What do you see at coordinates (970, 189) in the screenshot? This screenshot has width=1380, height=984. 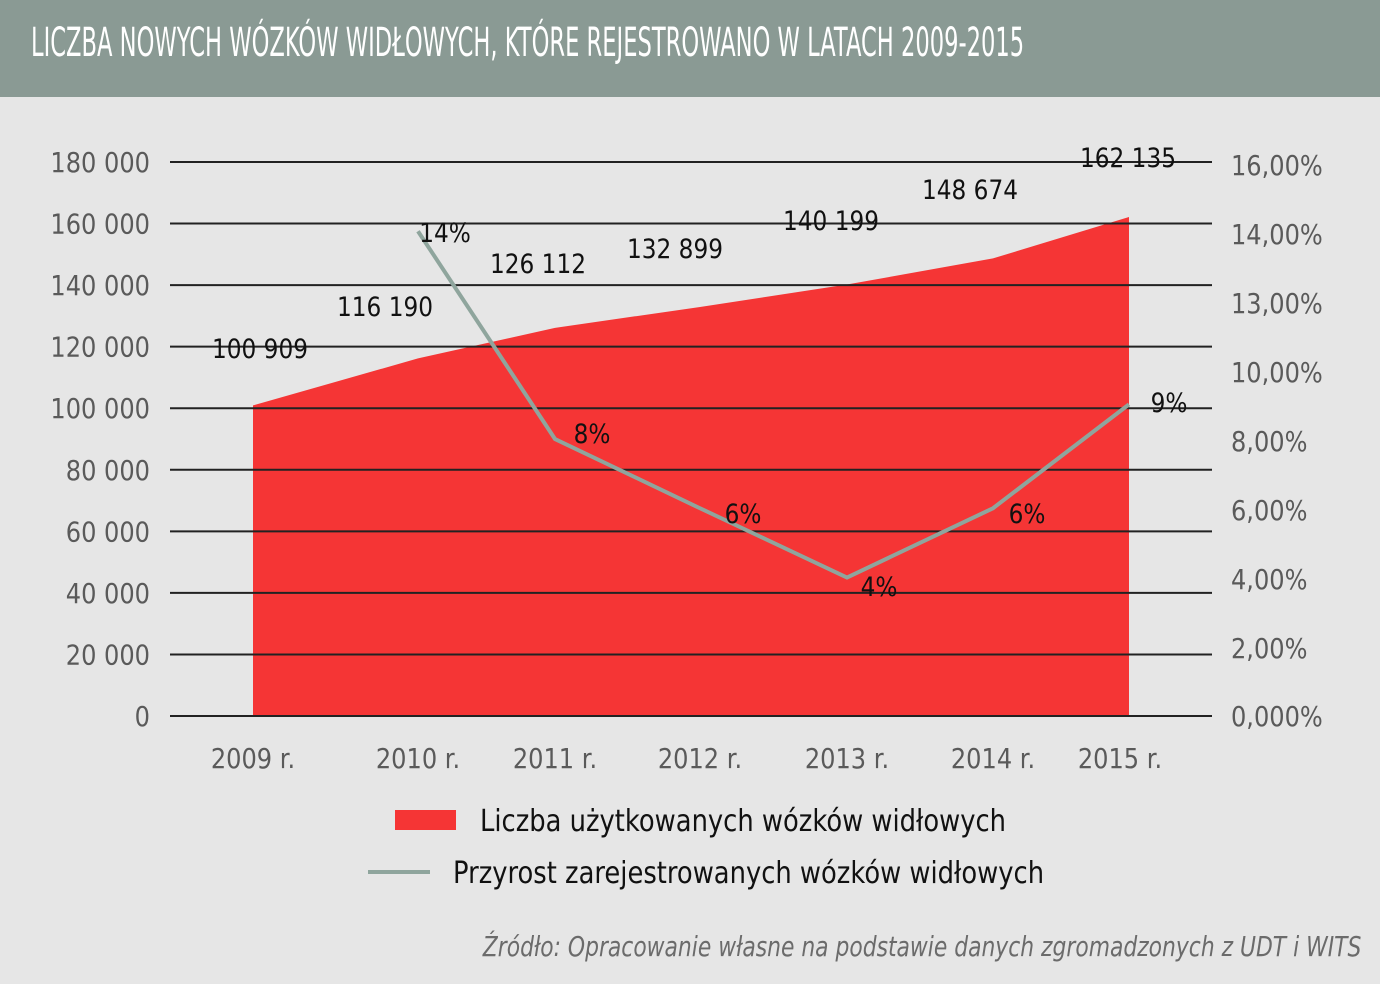 I see `area-data-label: 148 674` at bounding box center [970, 189].